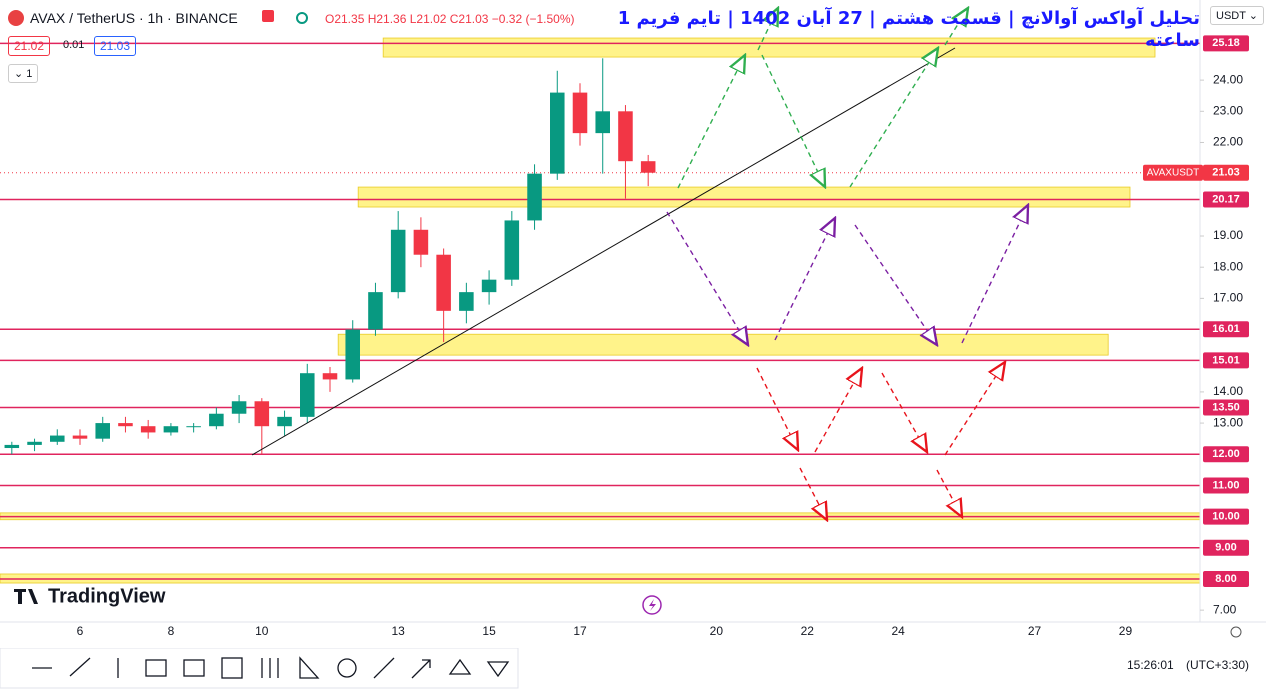  I want to click on x-tick-label: 6, so click(80, 631).